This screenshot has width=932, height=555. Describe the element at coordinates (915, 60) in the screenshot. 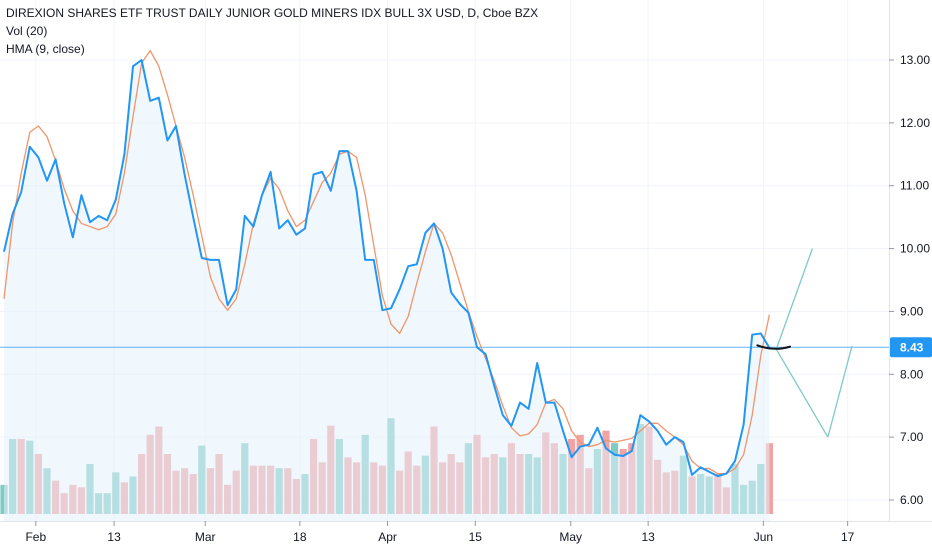

I see `price-tick-label: 13.00` at that location.